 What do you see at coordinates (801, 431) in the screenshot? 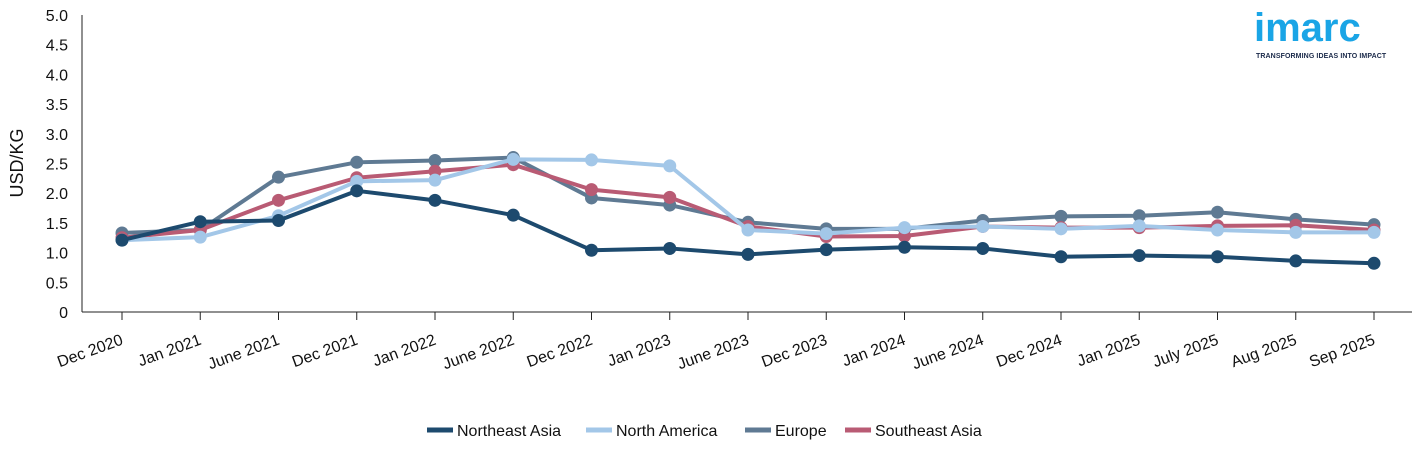
I see `legend-label: Europe` at bounding box center [801, 431].